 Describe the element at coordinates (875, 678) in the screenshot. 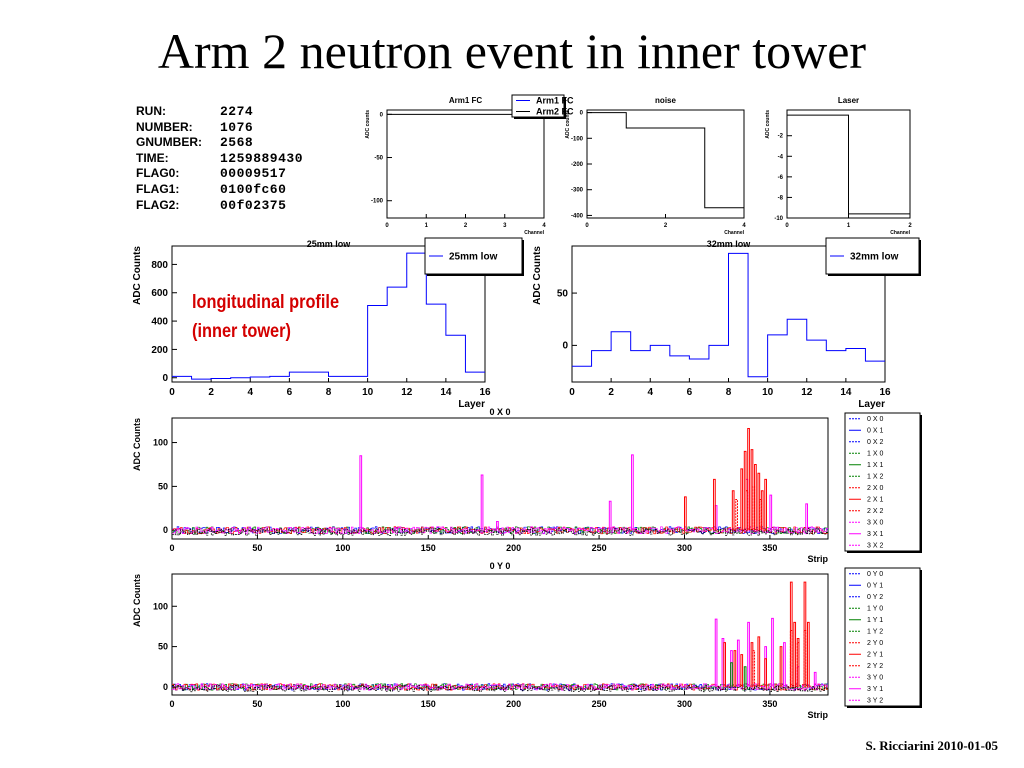

I see `legend-label: 3 Y 0` at that location.